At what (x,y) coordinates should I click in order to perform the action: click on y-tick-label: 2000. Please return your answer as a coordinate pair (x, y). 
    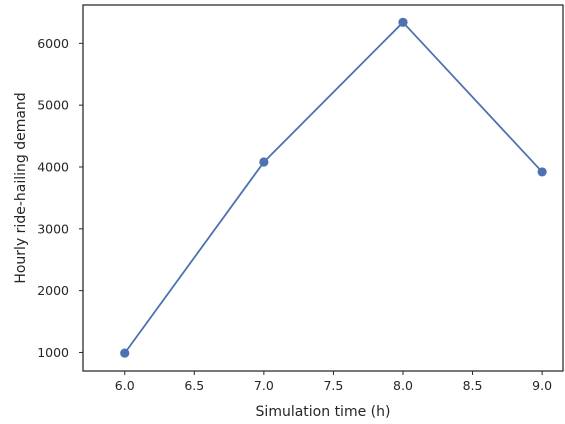
    Looking at the image, I should click on (53, 290).